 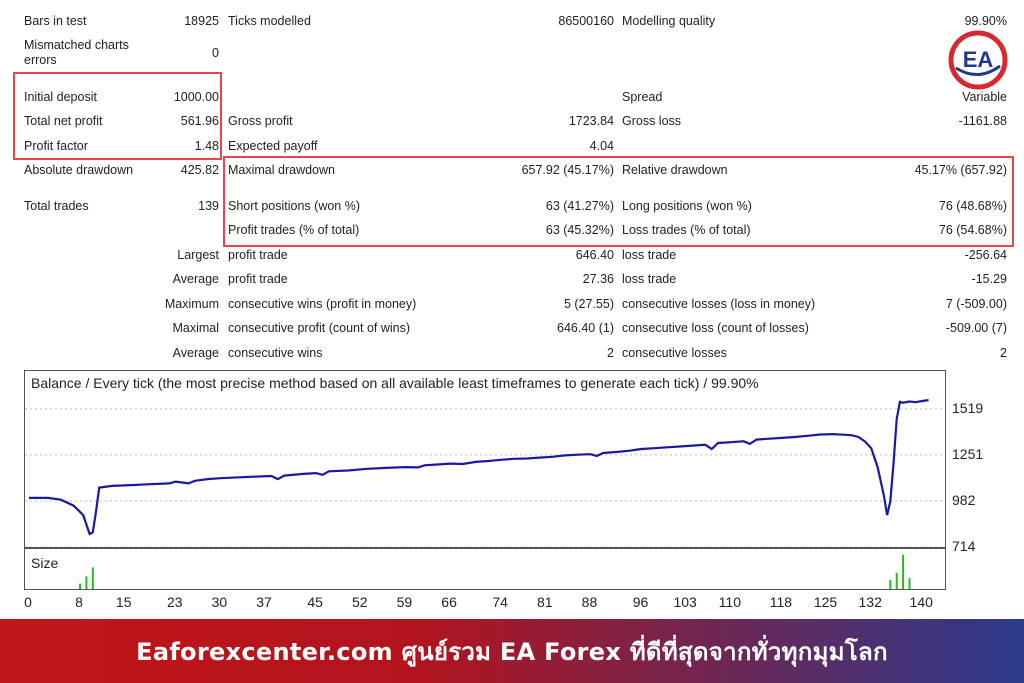 I want to click on y-axis: 1519 1251 982 714, so click(x=981, y=462).